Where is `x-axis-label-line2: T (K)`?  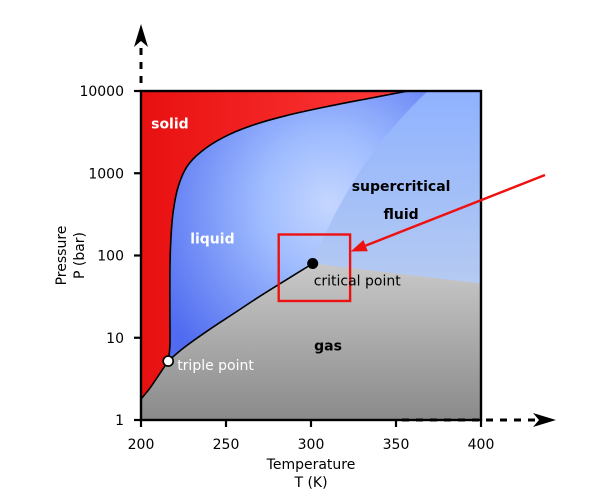 x-axis-label-line2: T (K) is located at coordinates (310, 483).